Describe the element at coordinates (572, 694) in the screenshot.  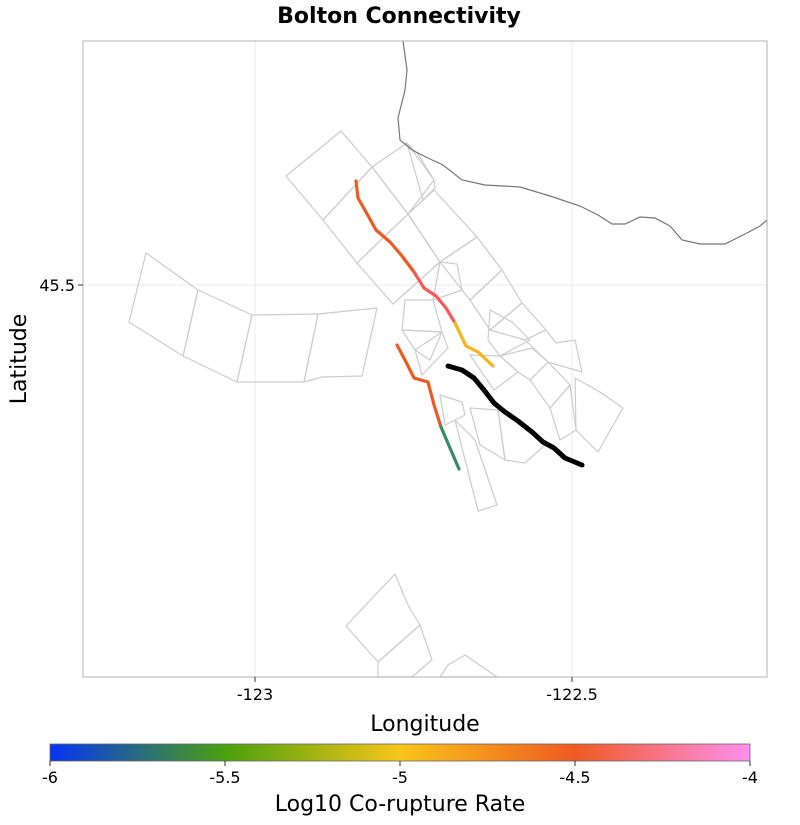
I see `x-tick-label: -122.5` at that location.